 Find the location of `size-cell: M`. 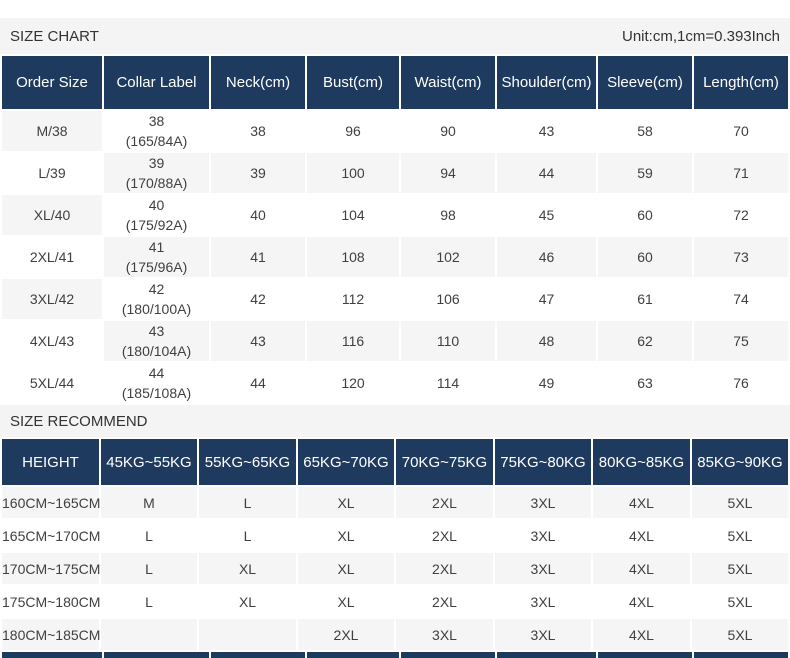

size-cell: M is located at coordinates (149, 502).